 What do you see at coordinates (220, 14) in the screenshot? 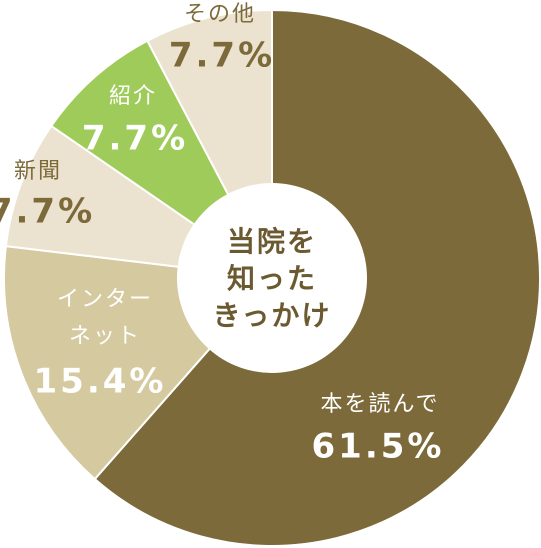
I see `slice-label: その他` at bounding box center [220, 14].